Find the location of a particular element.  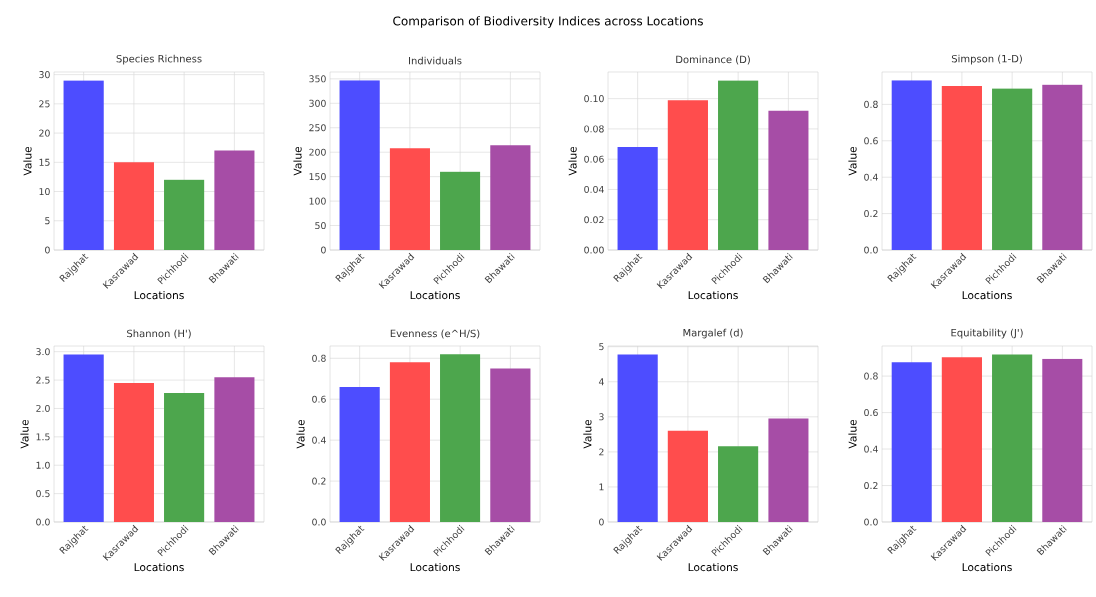

y-tick-label: 300 is located at coordinates (317, 103).